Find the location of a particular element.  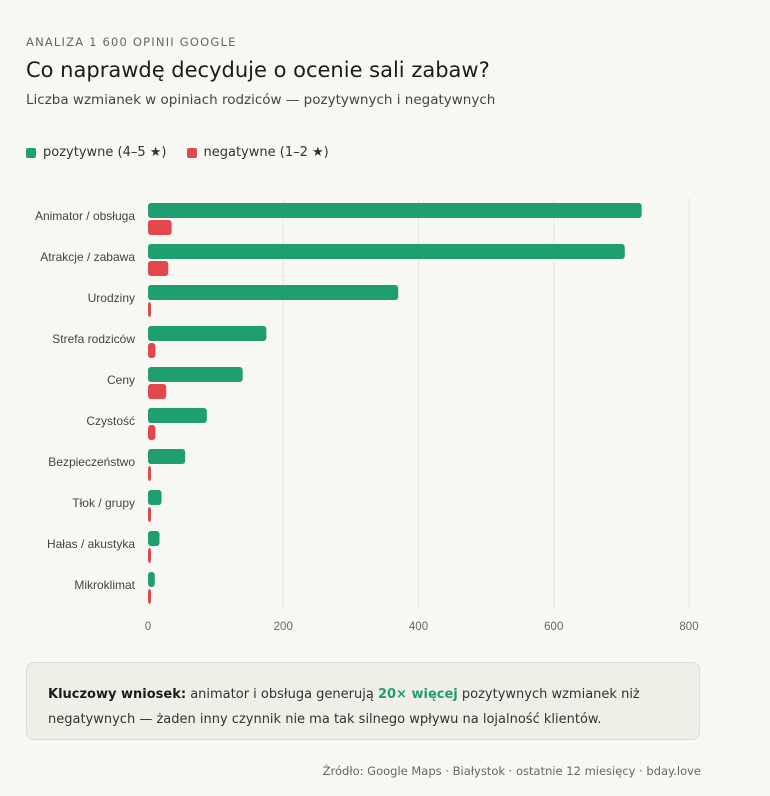

category-label: Atrakcje / zabawa is located at coordinates (87, 257).